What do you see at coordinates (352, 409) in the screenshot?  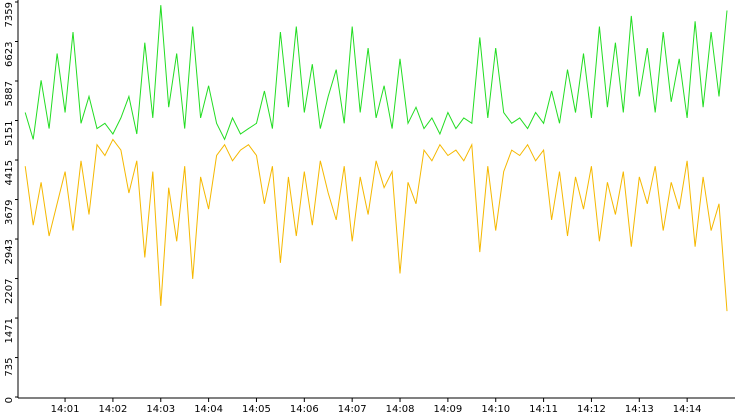 I see `x-tick-label: 14:07` at bounding box center [352, 409].